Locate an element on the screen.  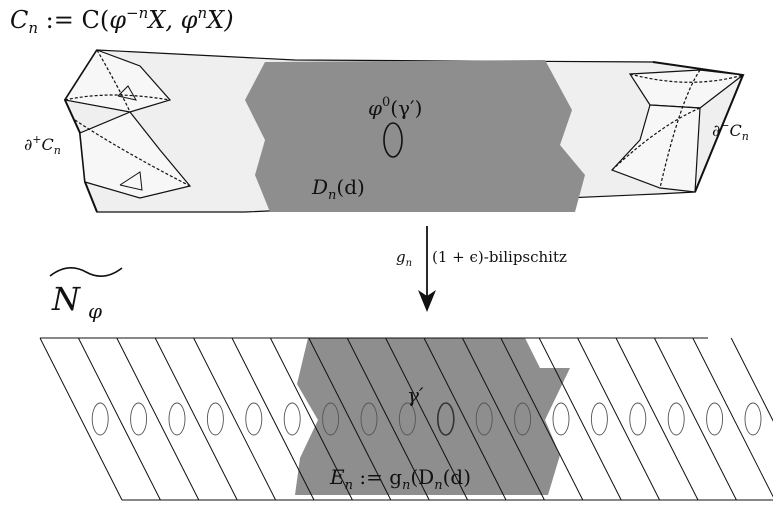
title-exp-2: n is located at coordinates (202, 13).